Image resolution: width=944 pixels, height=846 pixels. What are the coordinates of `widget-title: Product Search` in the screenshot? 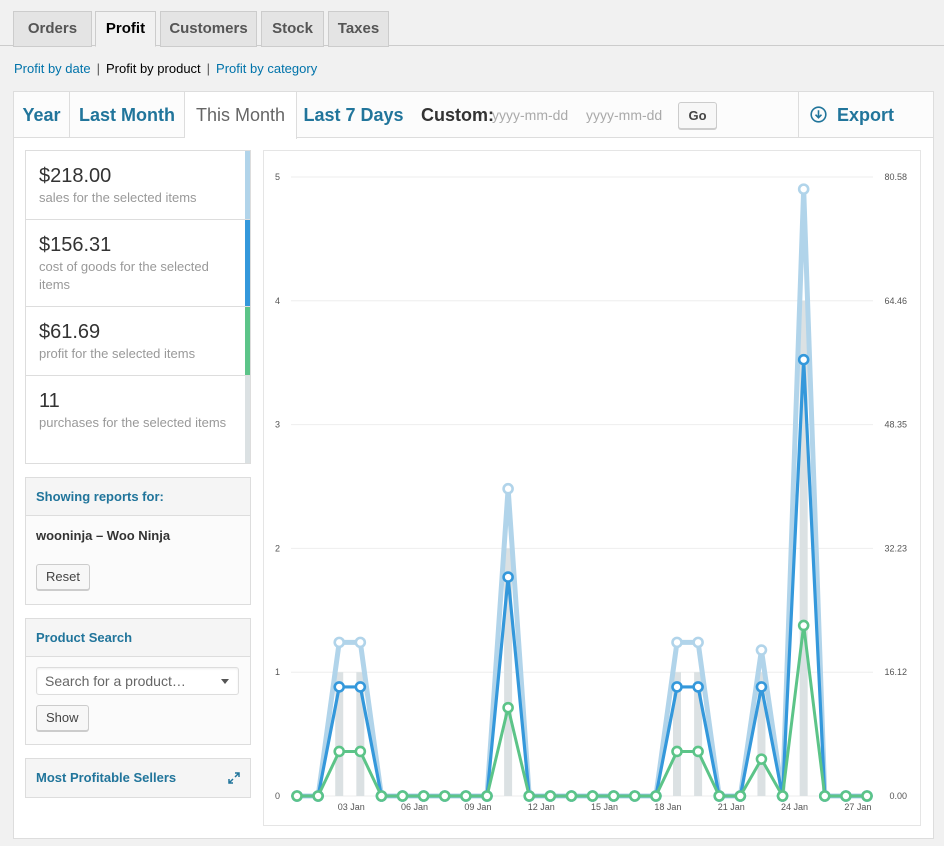 It's located at (138, 638).